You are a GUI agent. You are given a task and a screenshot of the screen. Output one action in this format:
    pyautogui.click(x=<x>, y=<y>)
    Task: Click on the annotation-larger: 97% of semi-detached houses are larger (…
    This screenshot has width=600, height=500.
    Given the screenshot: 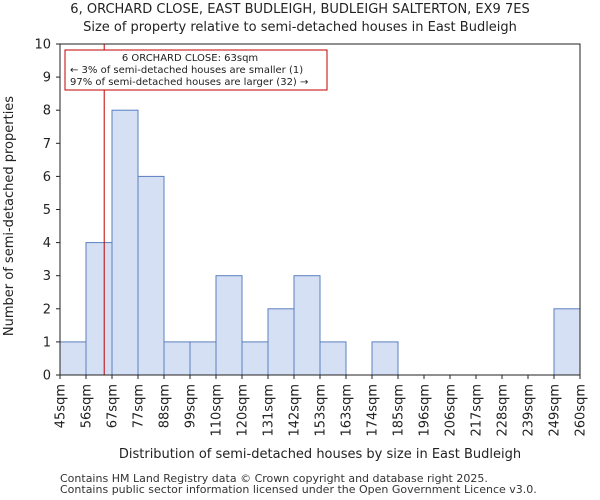 What is the action you would take?
    pyautogui.click(x=189, y=82)
    